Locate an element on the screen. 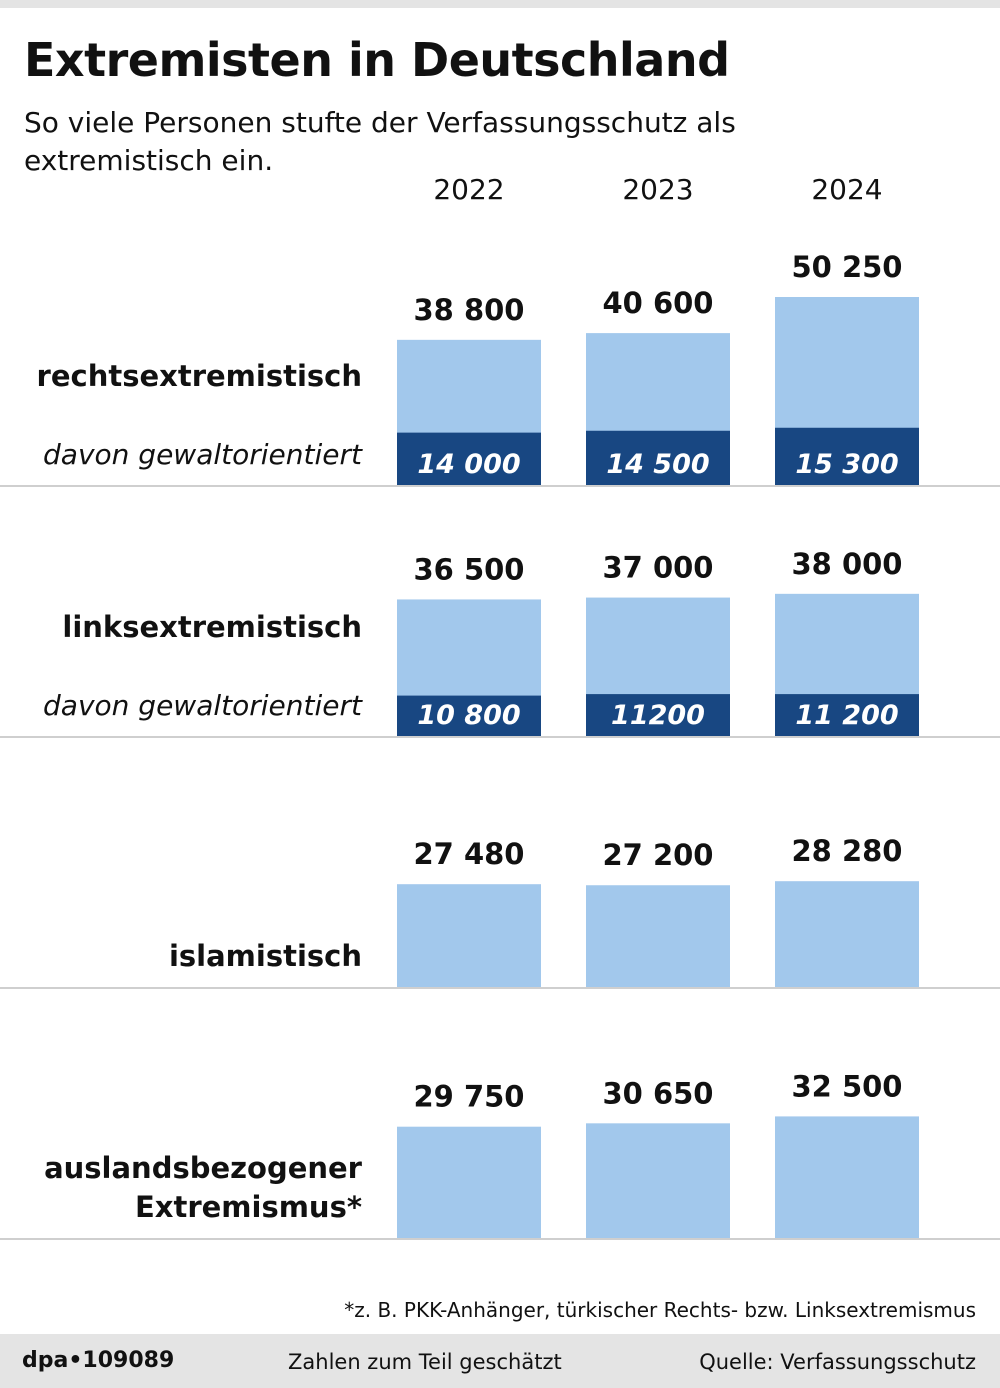  violent-label-2022: 10 800 is located at coordinates (468, 715).